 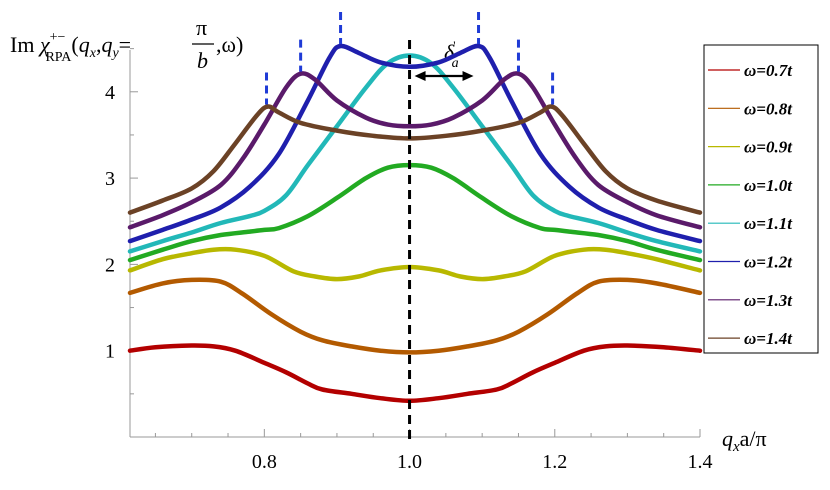 I want to click on legend-label-3: ω=0.9t, so click(x=768, y=147).